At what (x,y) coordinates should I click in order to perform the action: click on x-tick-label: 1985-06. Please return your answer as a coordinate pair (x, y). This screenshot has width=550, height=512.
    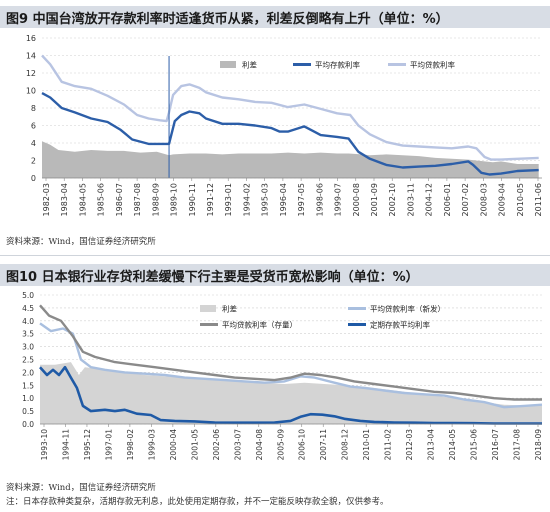
    Looking at the image, I should click on (101, 199).